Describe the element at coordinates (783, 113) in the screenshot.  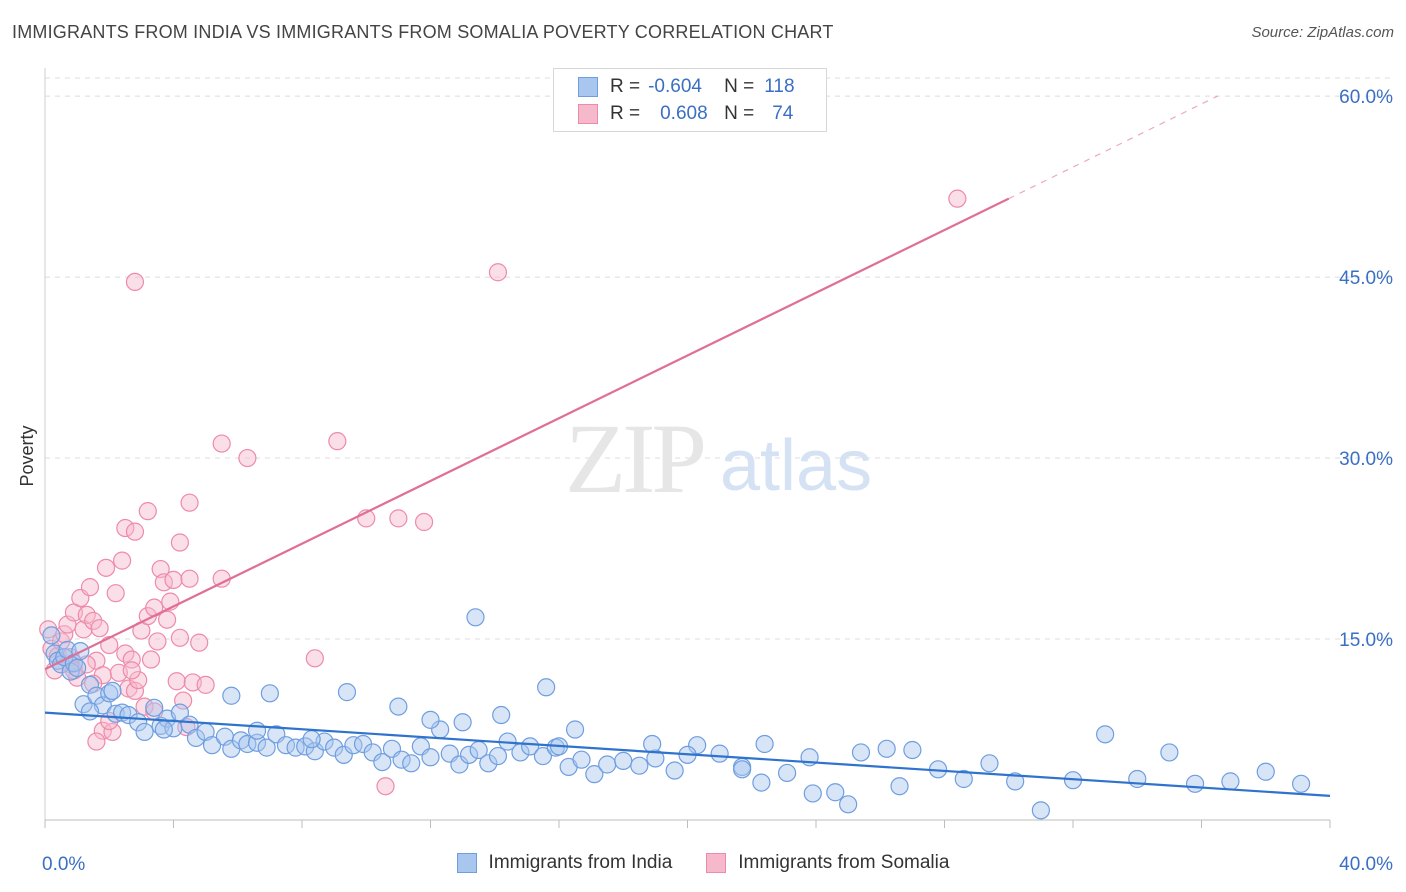
I see `legend-n-value-somalia: 74` at that location.